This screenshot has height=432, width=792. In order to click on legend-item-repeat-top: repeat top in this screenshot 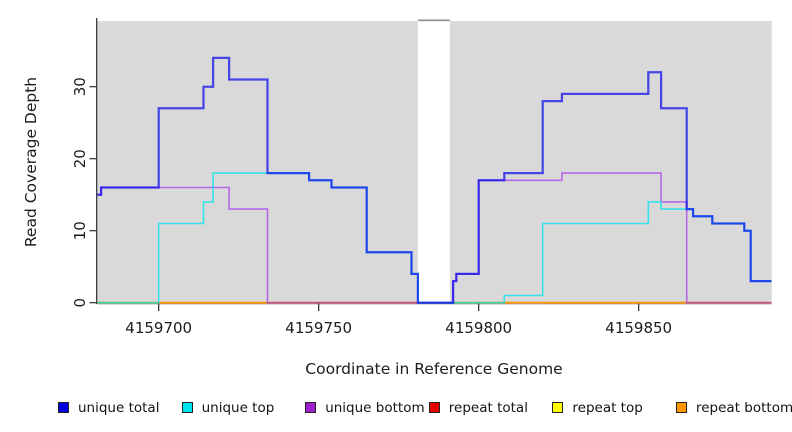, I will do `click(597, 407)`.